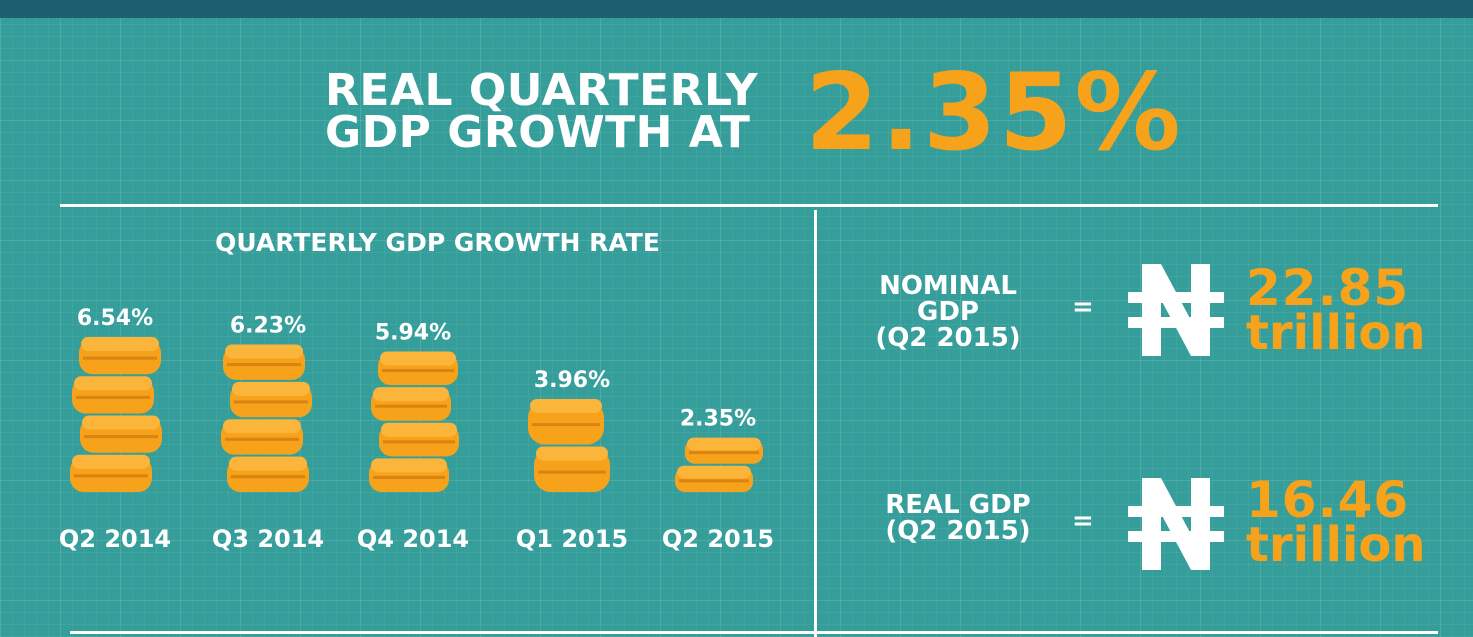 Image resolution: width=1473 pixels, height=637 pixels. I want to click on bottom-divider, so click(754, 632).